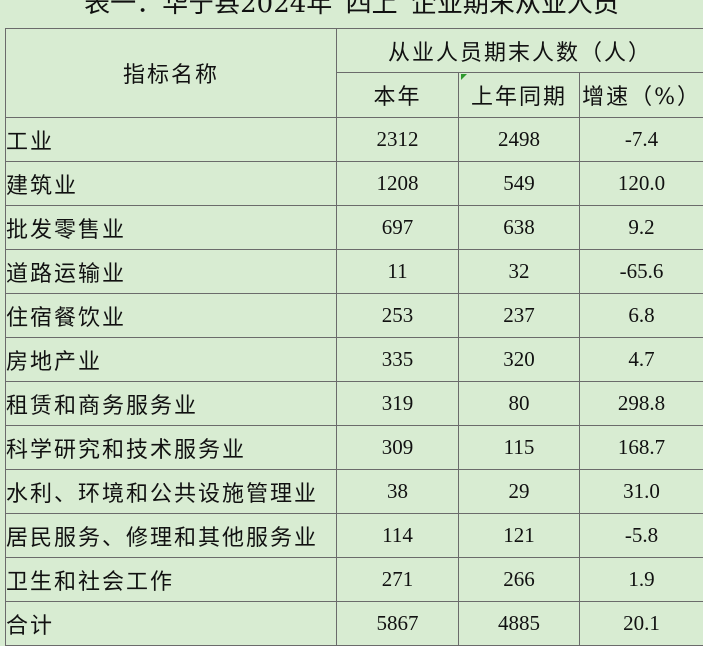  Describe the element at coordinates (641, 228) in the screenshot. I see `cell-growth-rate: 9.2` at that location.